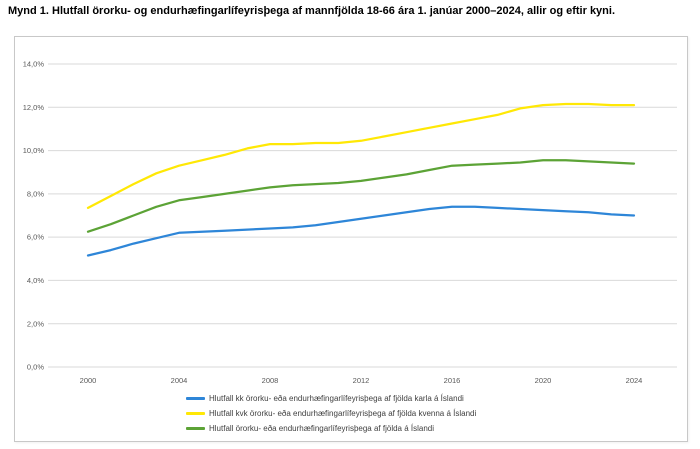 This screenshot has height=449, width=700. What do you see at coordinates (34, 150) in the screenshot?
I see `y-tick-label: 10,0%` at bounding box center [34, 150].